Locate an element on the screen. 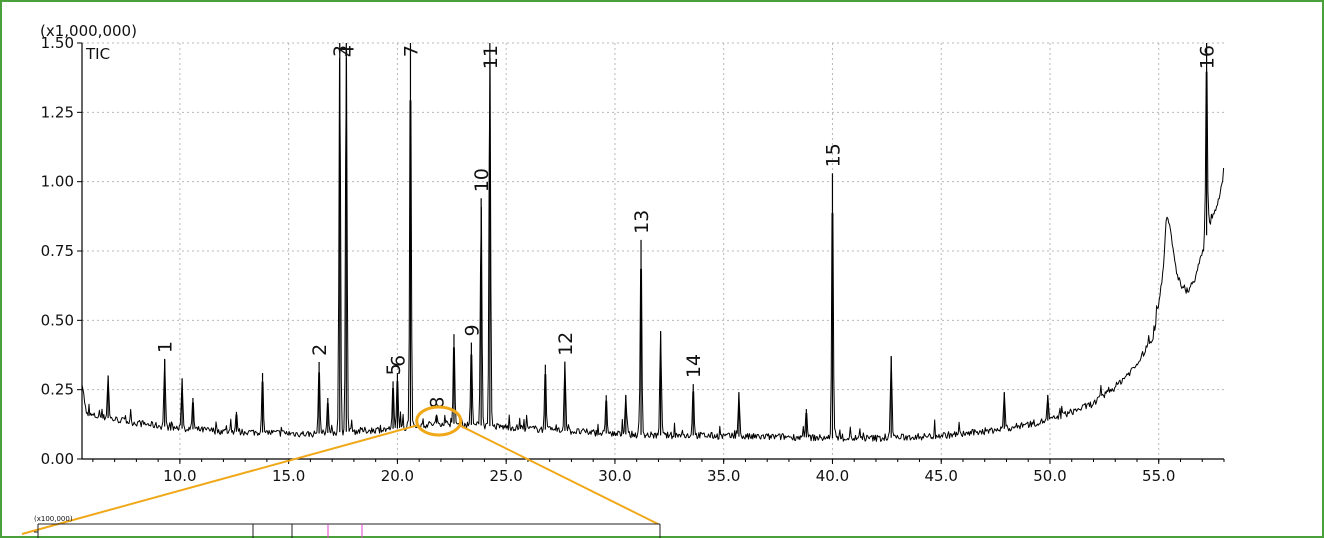  x-tick-label: 40.0 is located at coordinates (832, 476).